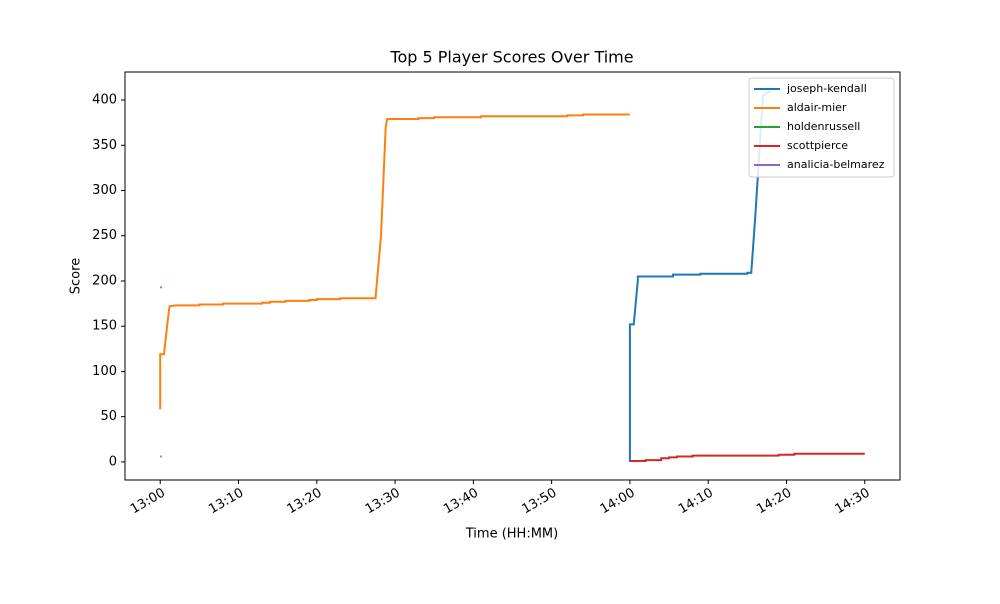 This screenshot has width=1000, height=604. I want to click on legend-box, so click(821, 127).